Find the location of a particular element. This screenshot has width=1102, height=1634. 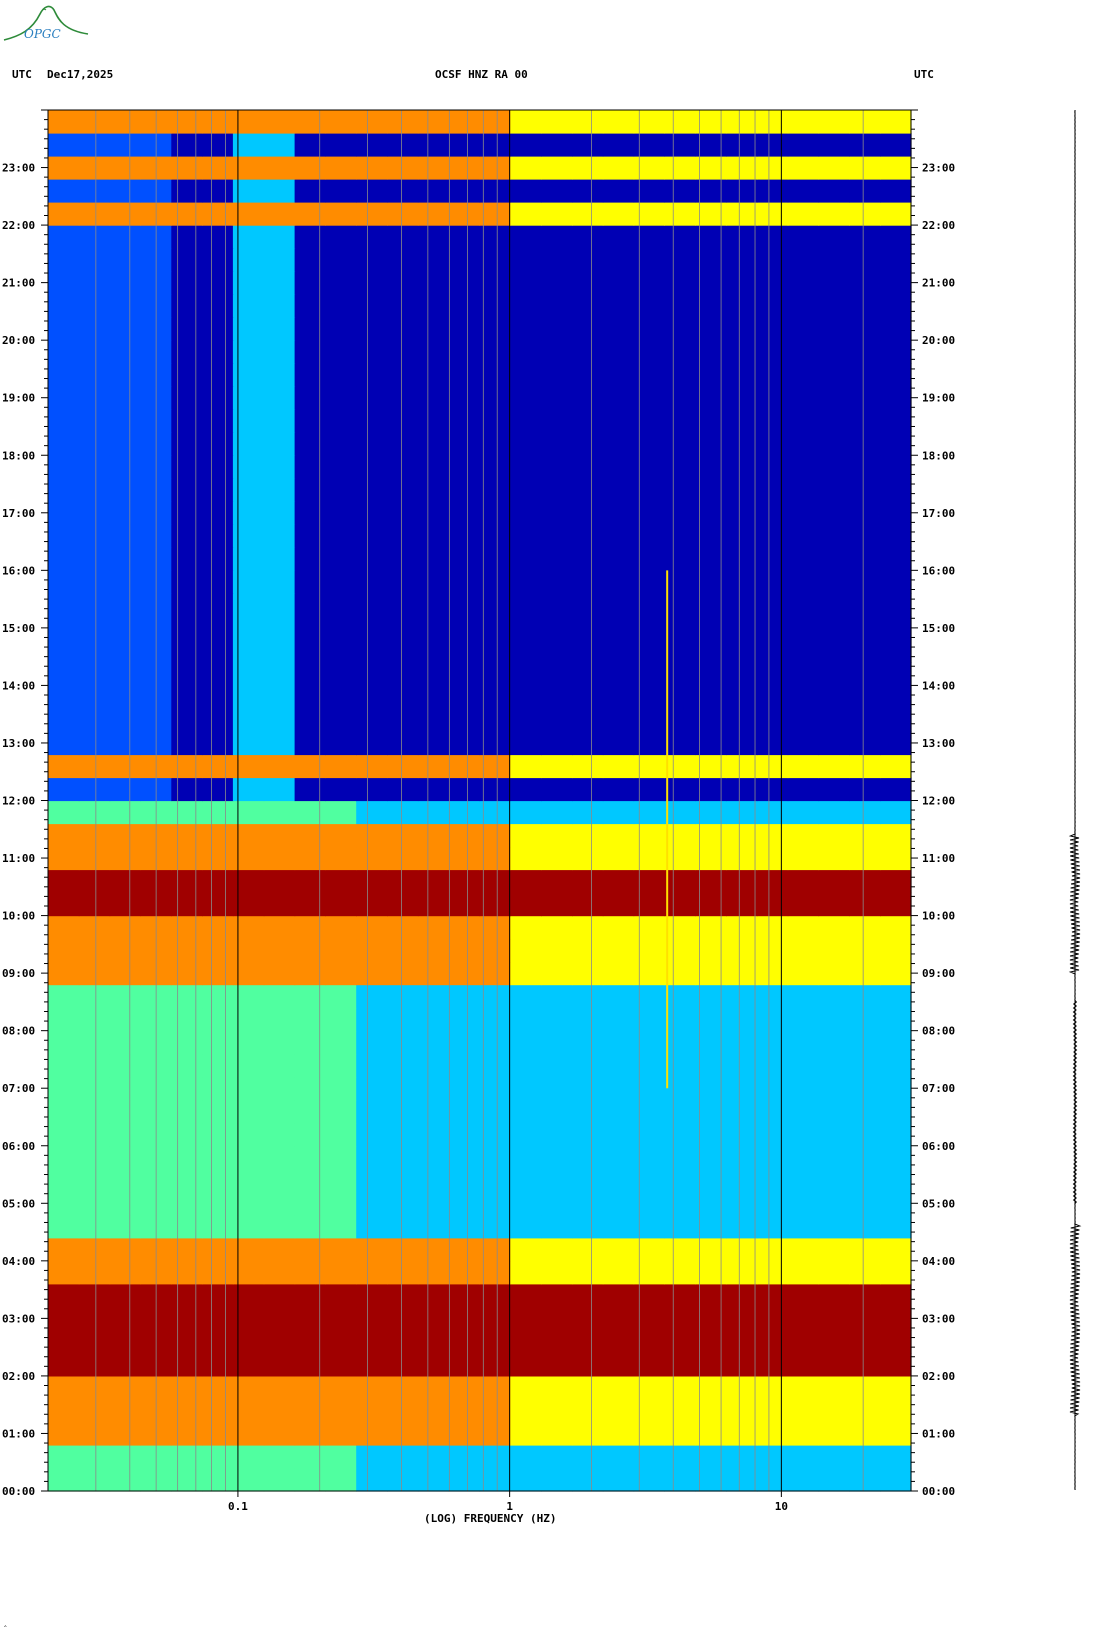

time-tick-label-right: 21:00 is located at coordinates (938, 283).